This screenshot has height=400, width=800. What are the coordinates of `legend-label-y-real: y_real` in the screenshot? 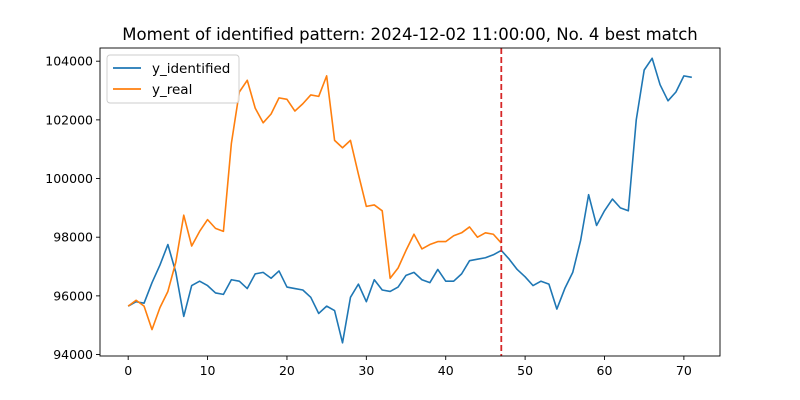 It's located at (172, 90).